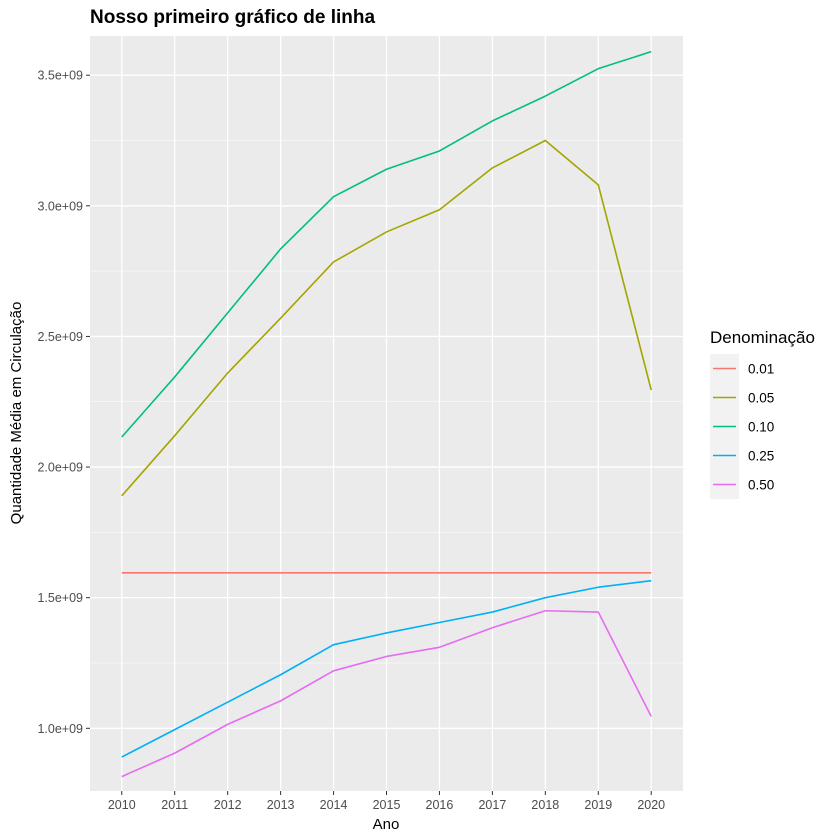 The image size is (840, 840). What do you see at coordinates (598, 805) in the screenshot?
I see `x-tick-label: 2019` at bounding box center [598, 805].